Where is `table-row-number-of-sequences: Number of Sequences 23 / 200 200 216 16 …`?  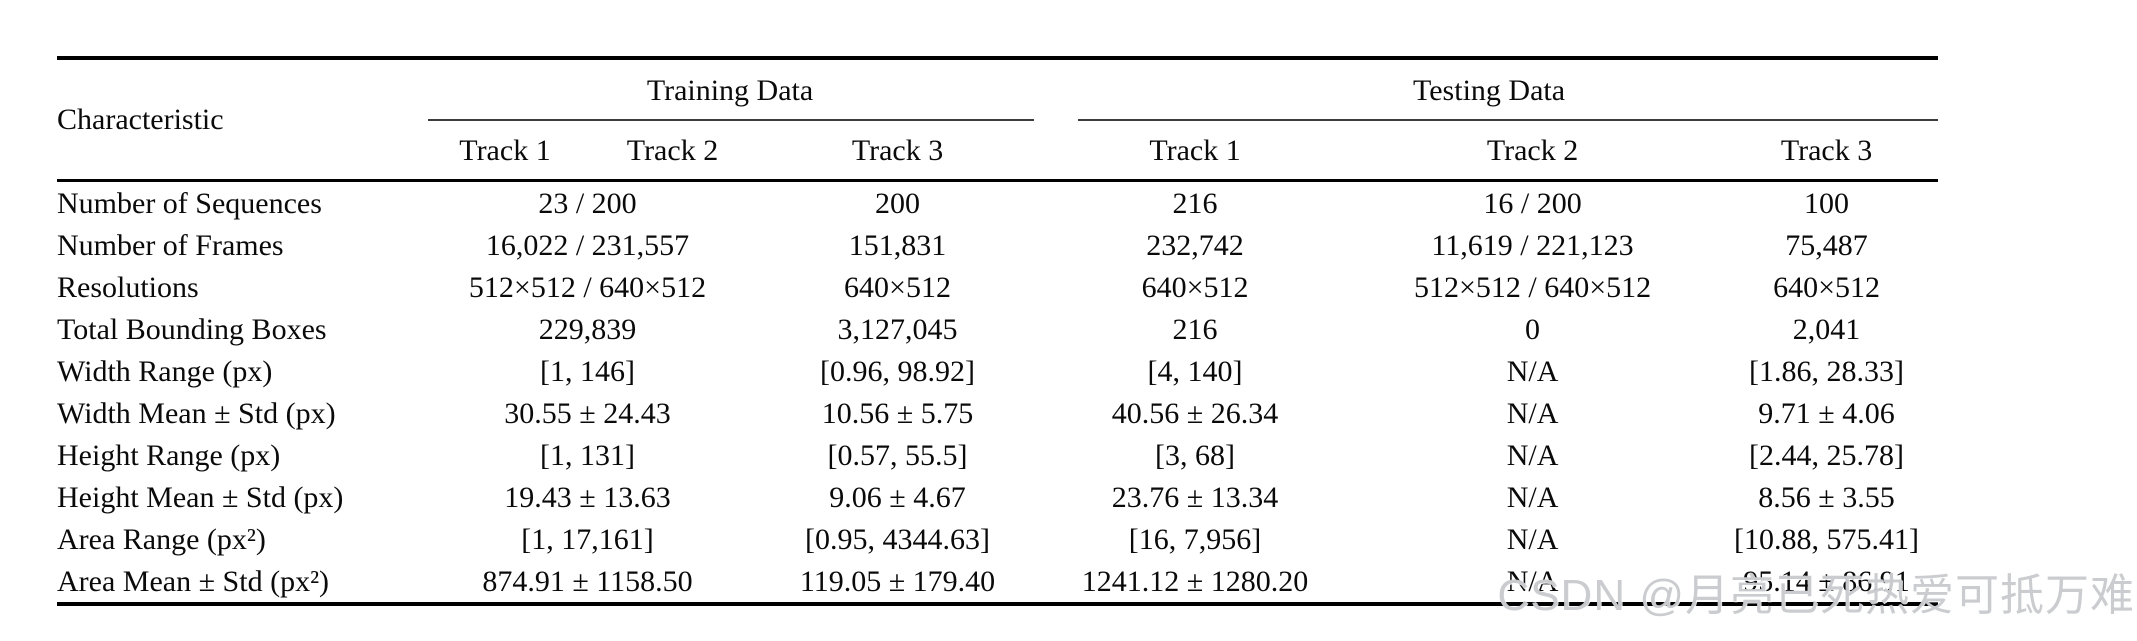 table-row-number-of-sequences: Number of Sequences 23 / 200 200 216 16 … is located at coordinates (997, 203).